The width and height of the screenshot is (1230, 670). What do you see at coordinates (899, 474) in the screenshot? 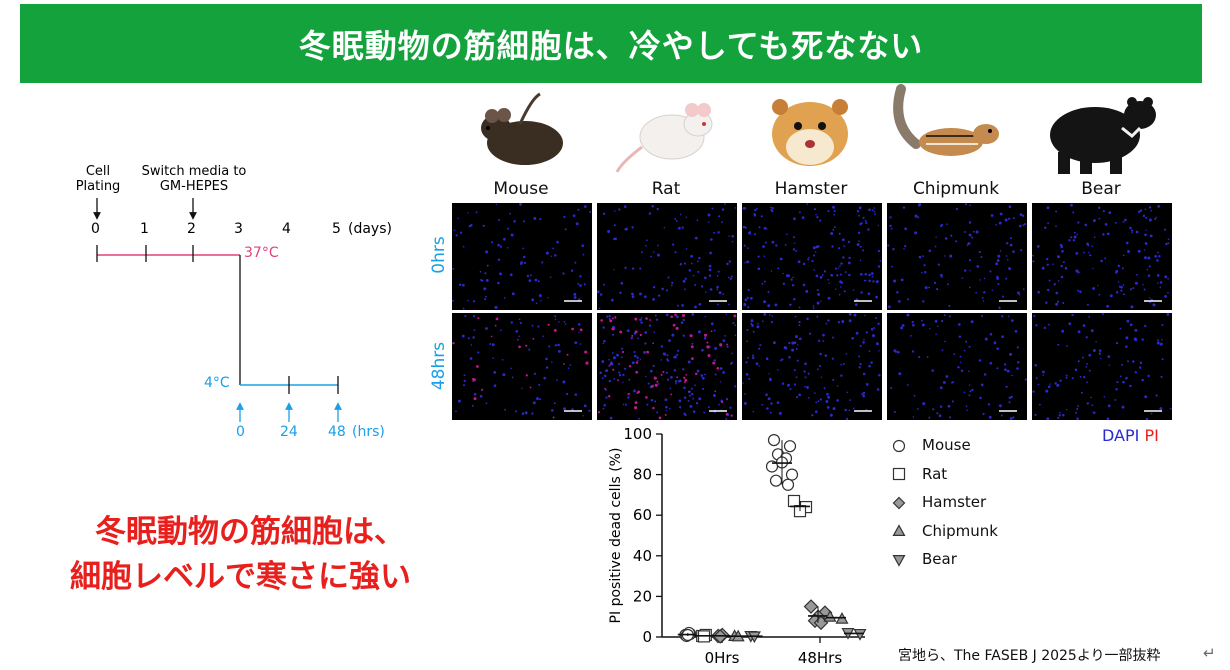
I see `legend-marker-square` at bounding box center [899, 474].